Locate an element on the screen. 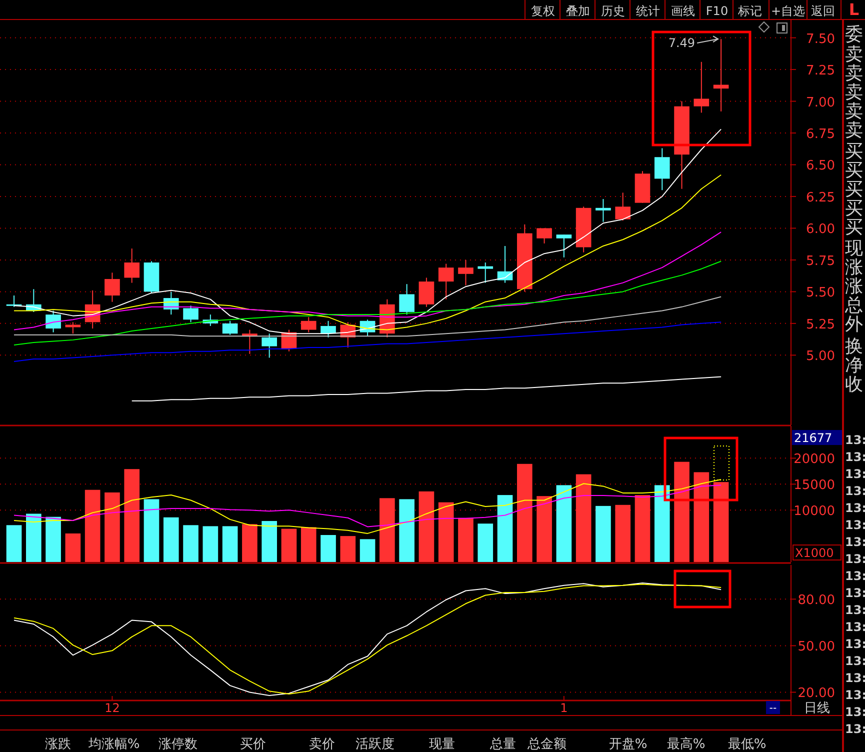  y-tick-label: 7.00 is located at coordinates (820, 102).